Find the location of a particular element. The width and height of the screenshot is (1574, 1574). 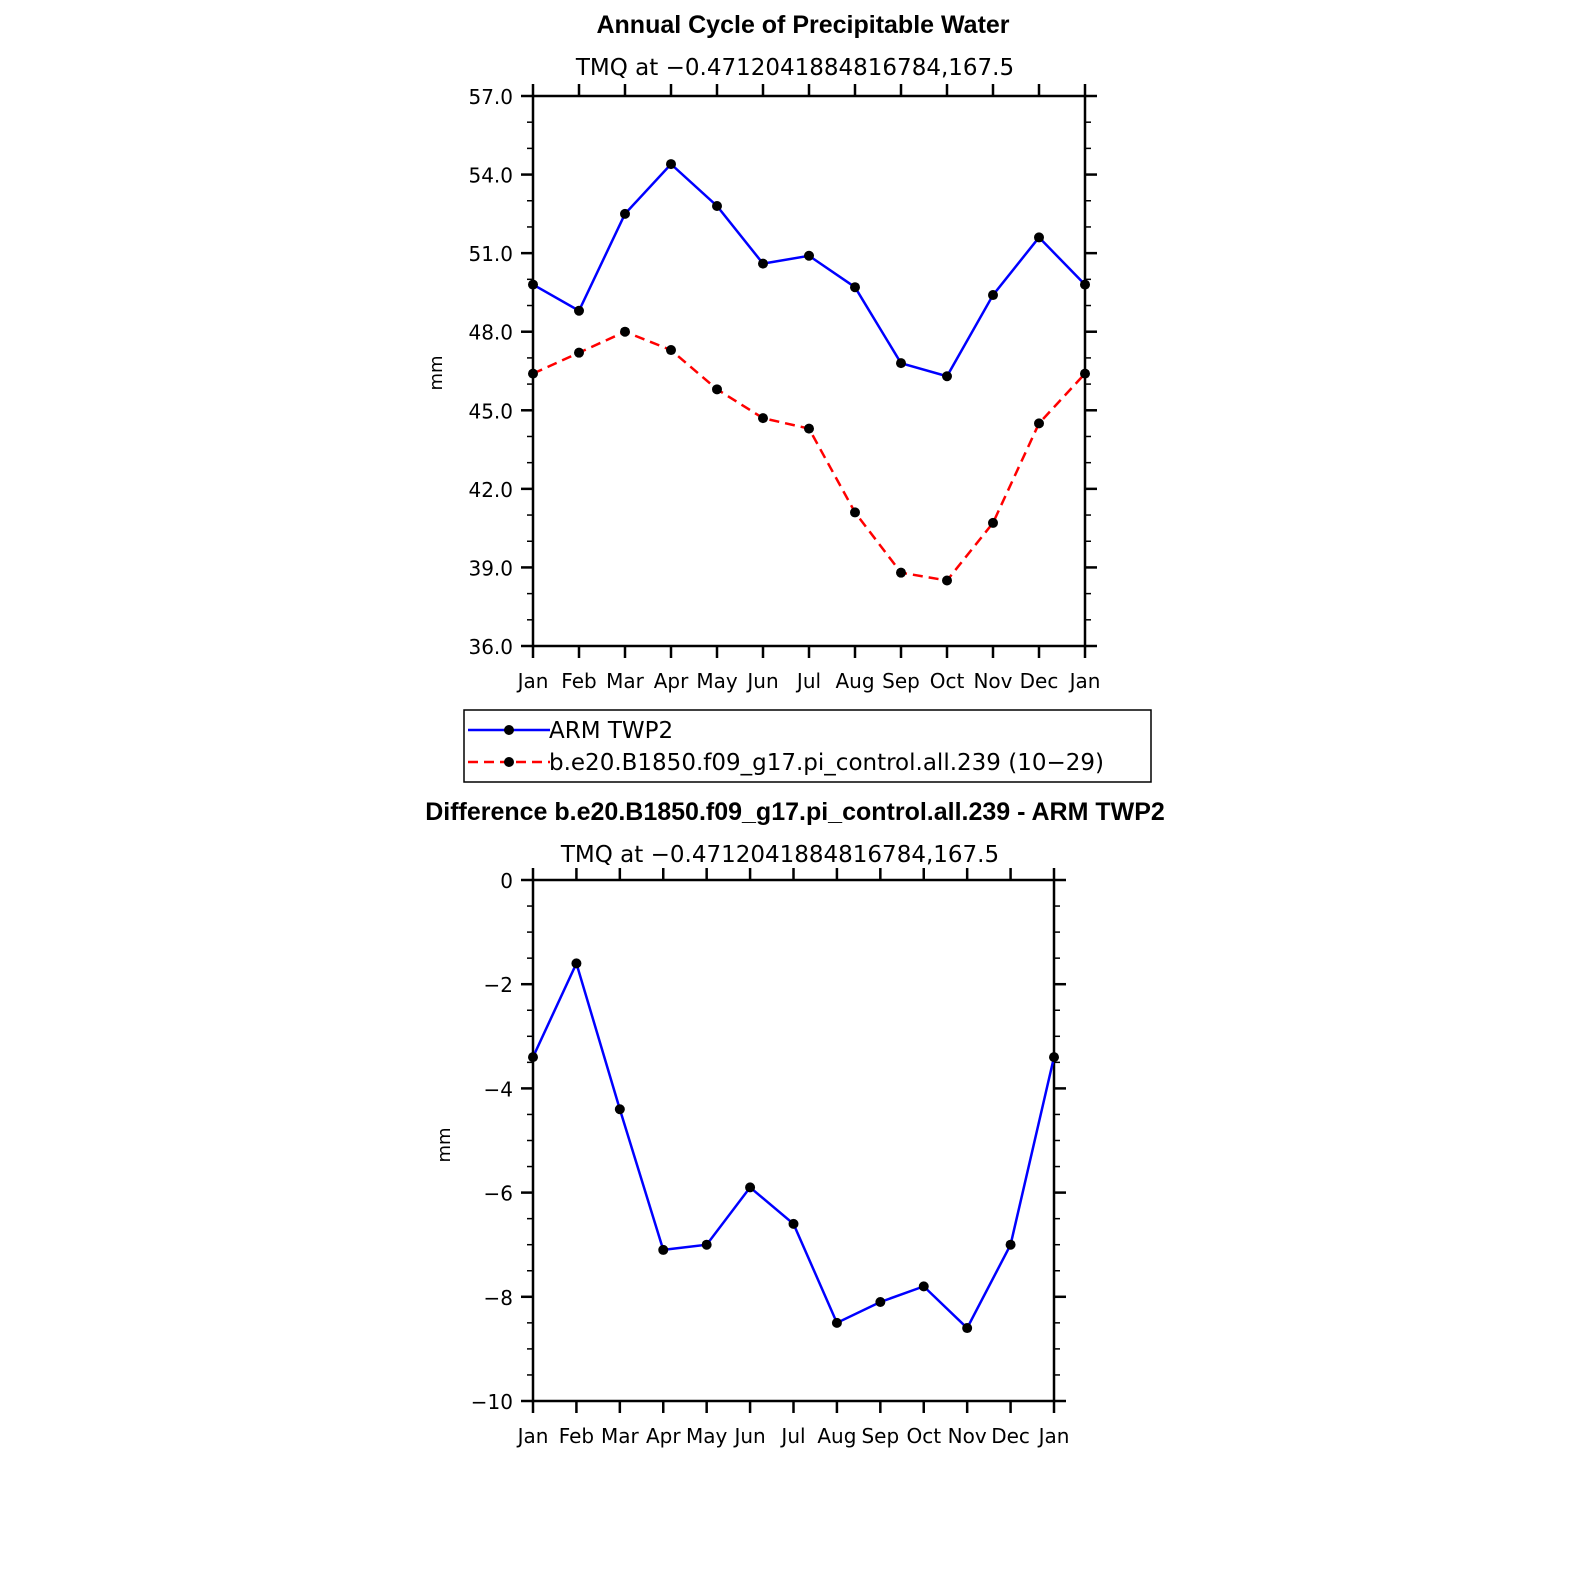

bottom-chart-subtitle: TMQ at −0.4712041884816784,167.5 is located at coordinates (779, 855).